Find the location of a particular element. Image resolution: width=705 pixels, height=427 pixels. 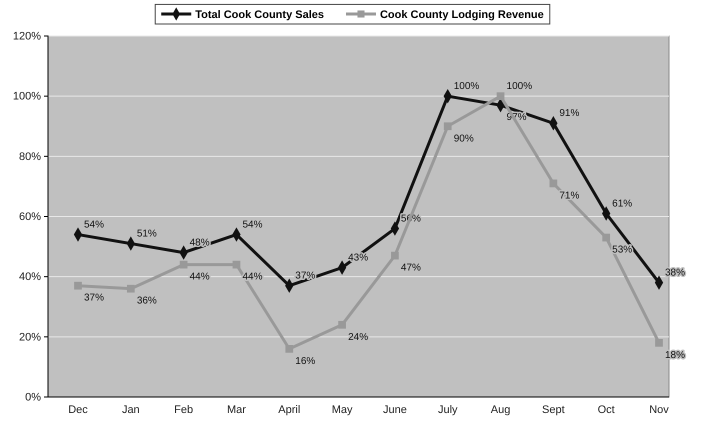

legend-label: Cook County Lodging Revenue is located at coordinates (462, 15).